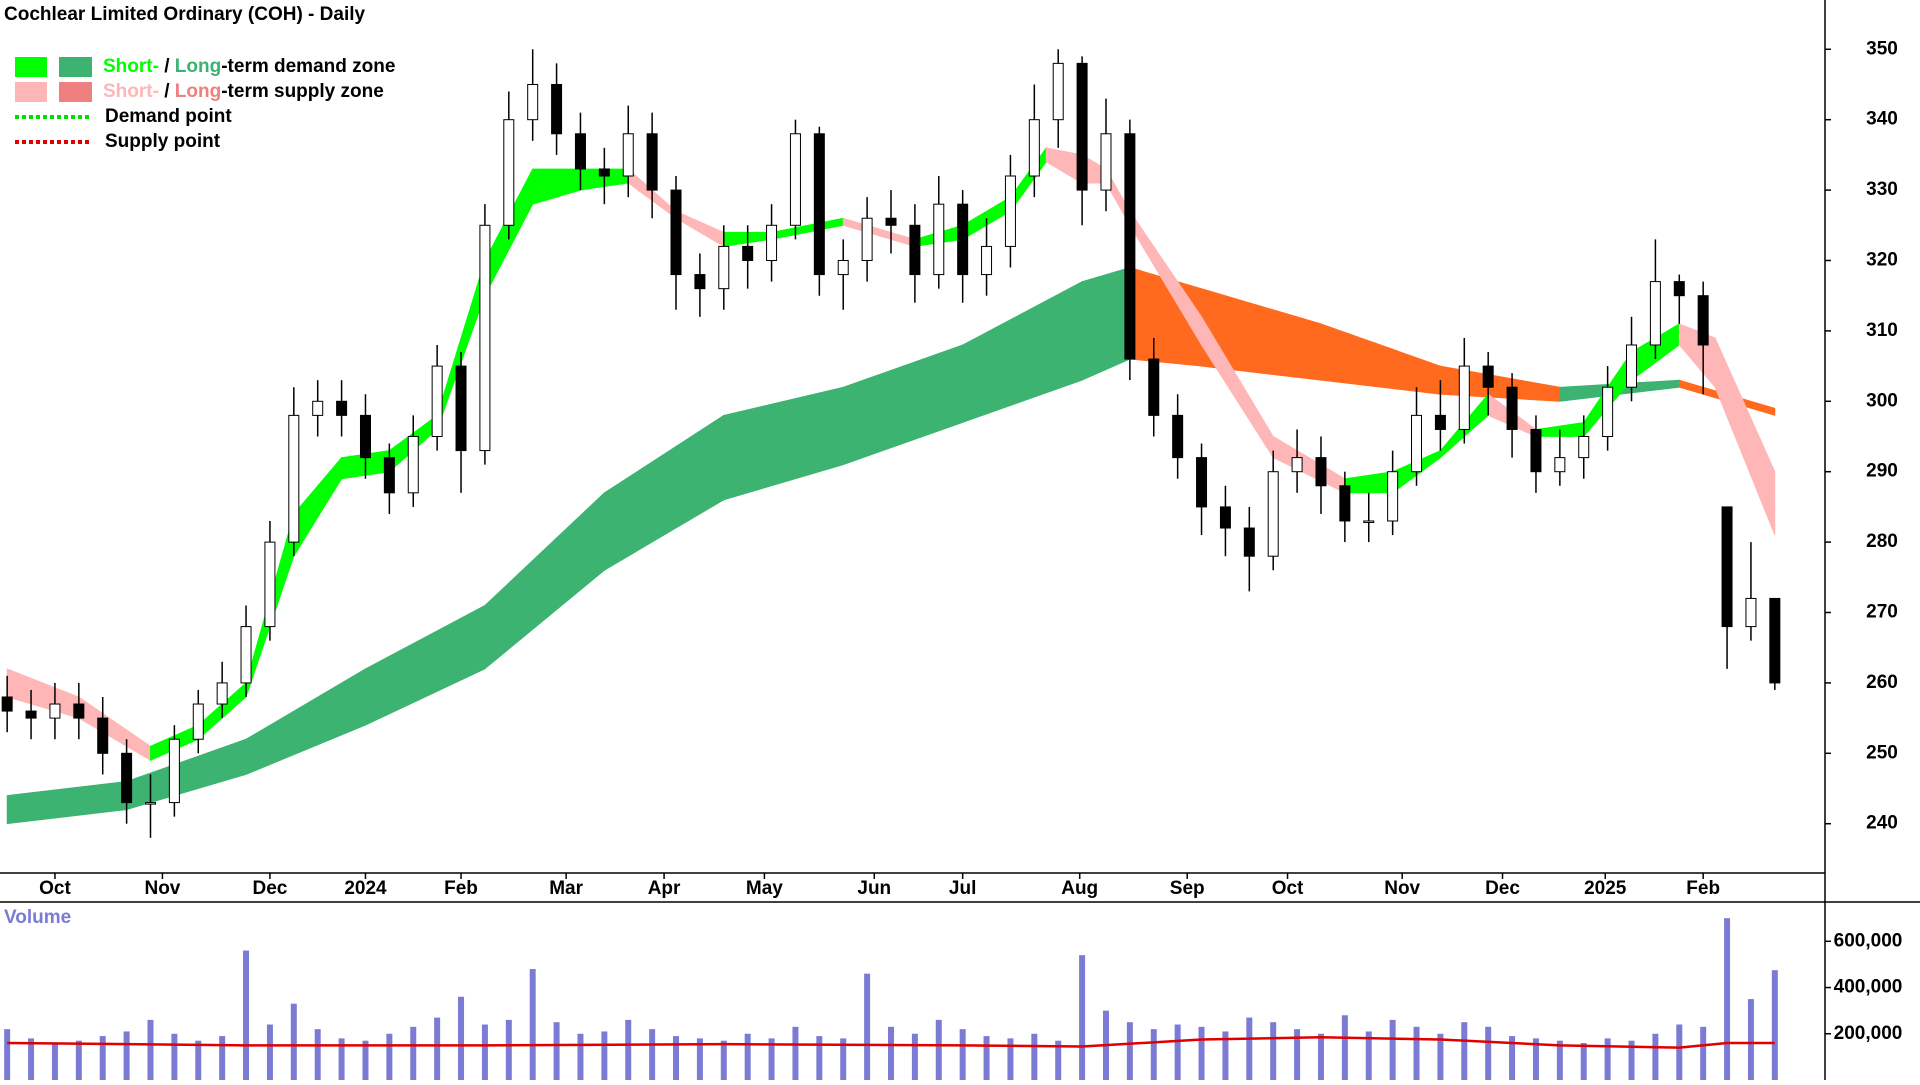  Describe the element at coordinates (1882, 823) in the screenshot. I see `y-tick-label: 240` at that location.